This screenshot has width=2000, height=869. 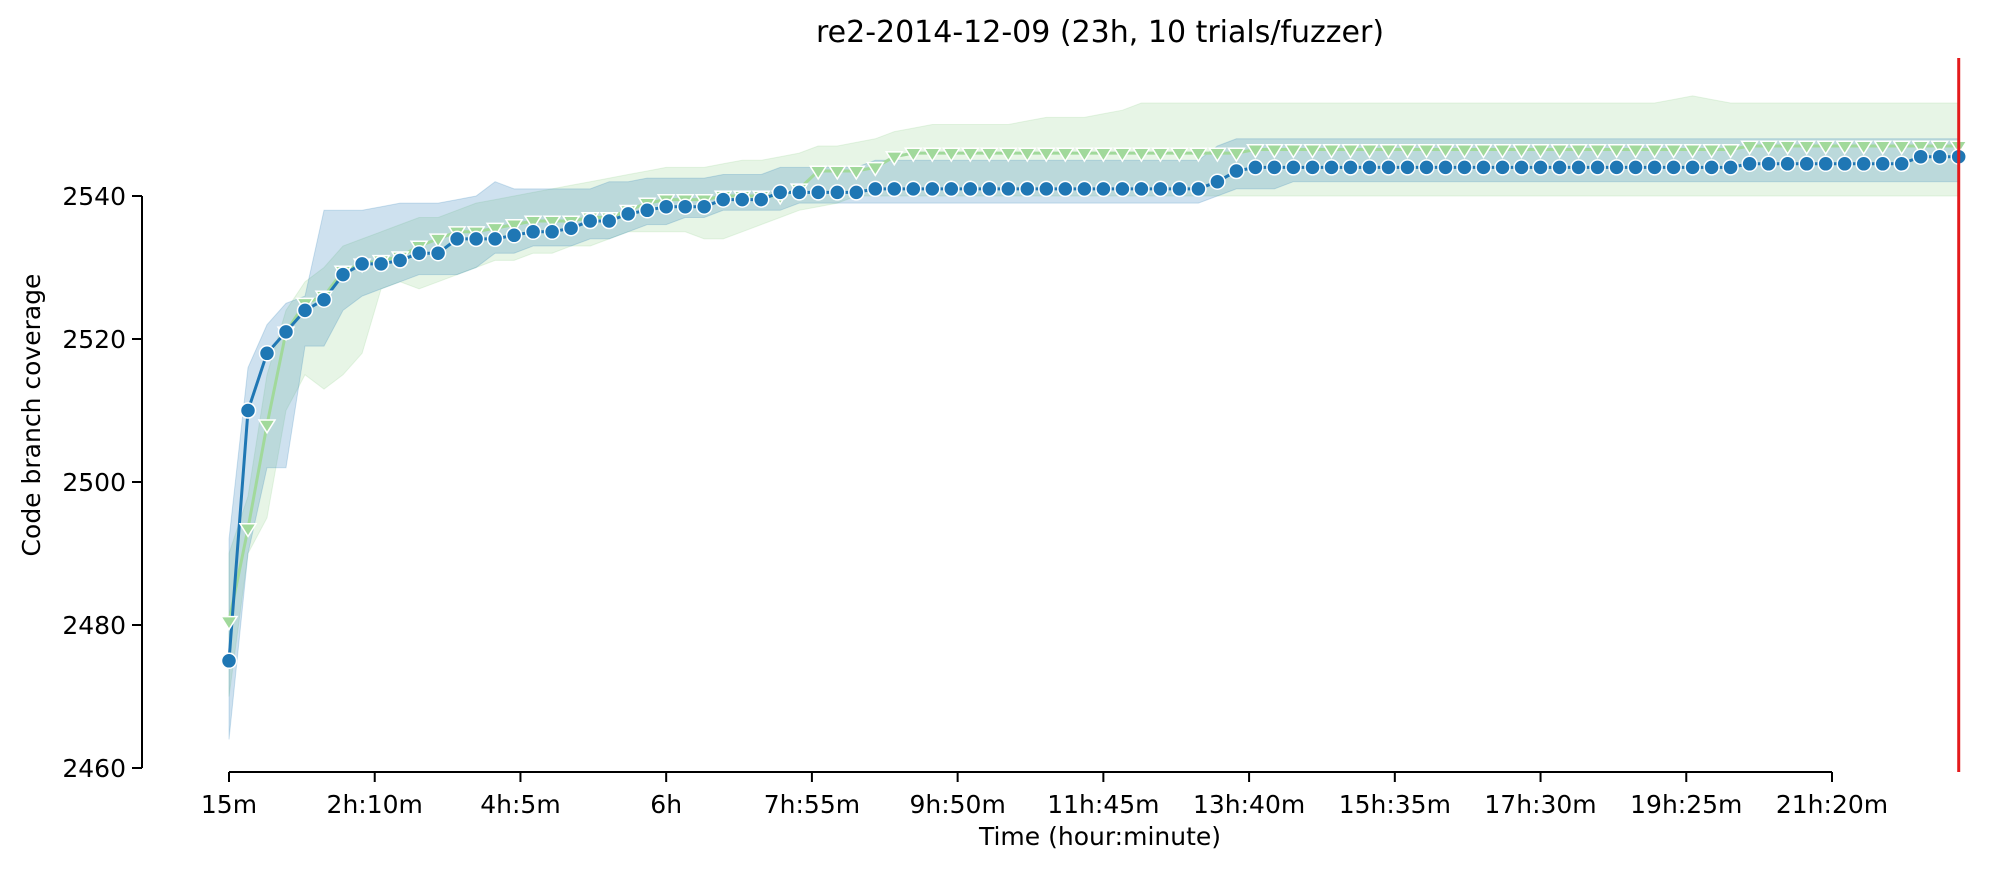 What do you see at coordinates (94, 482) in the screenshot?
I see `y-tick-label: 2500` at bounding box center [94, 482].